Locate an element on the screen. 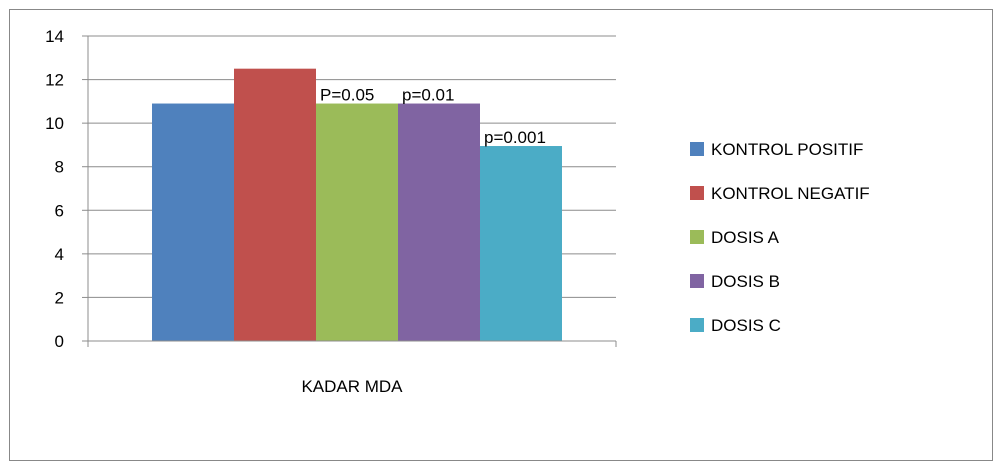 The height and width of the screenshot is (470, 1004). p-value-label: p=0.001 is located at coordinates (515, 137).